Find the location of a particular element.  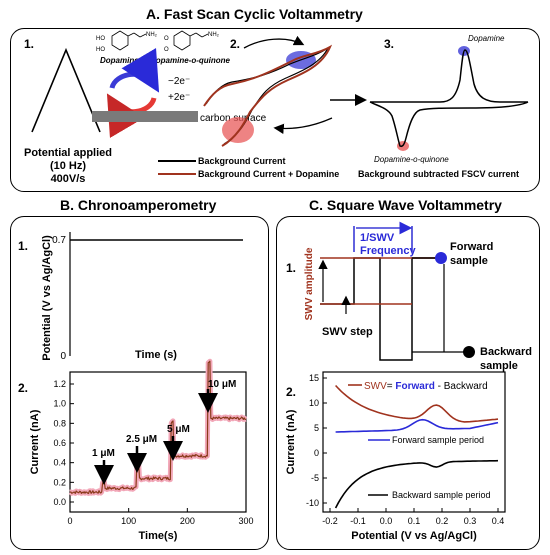

swv-y-tick-label: 10 is located at coordinates (314, 403).